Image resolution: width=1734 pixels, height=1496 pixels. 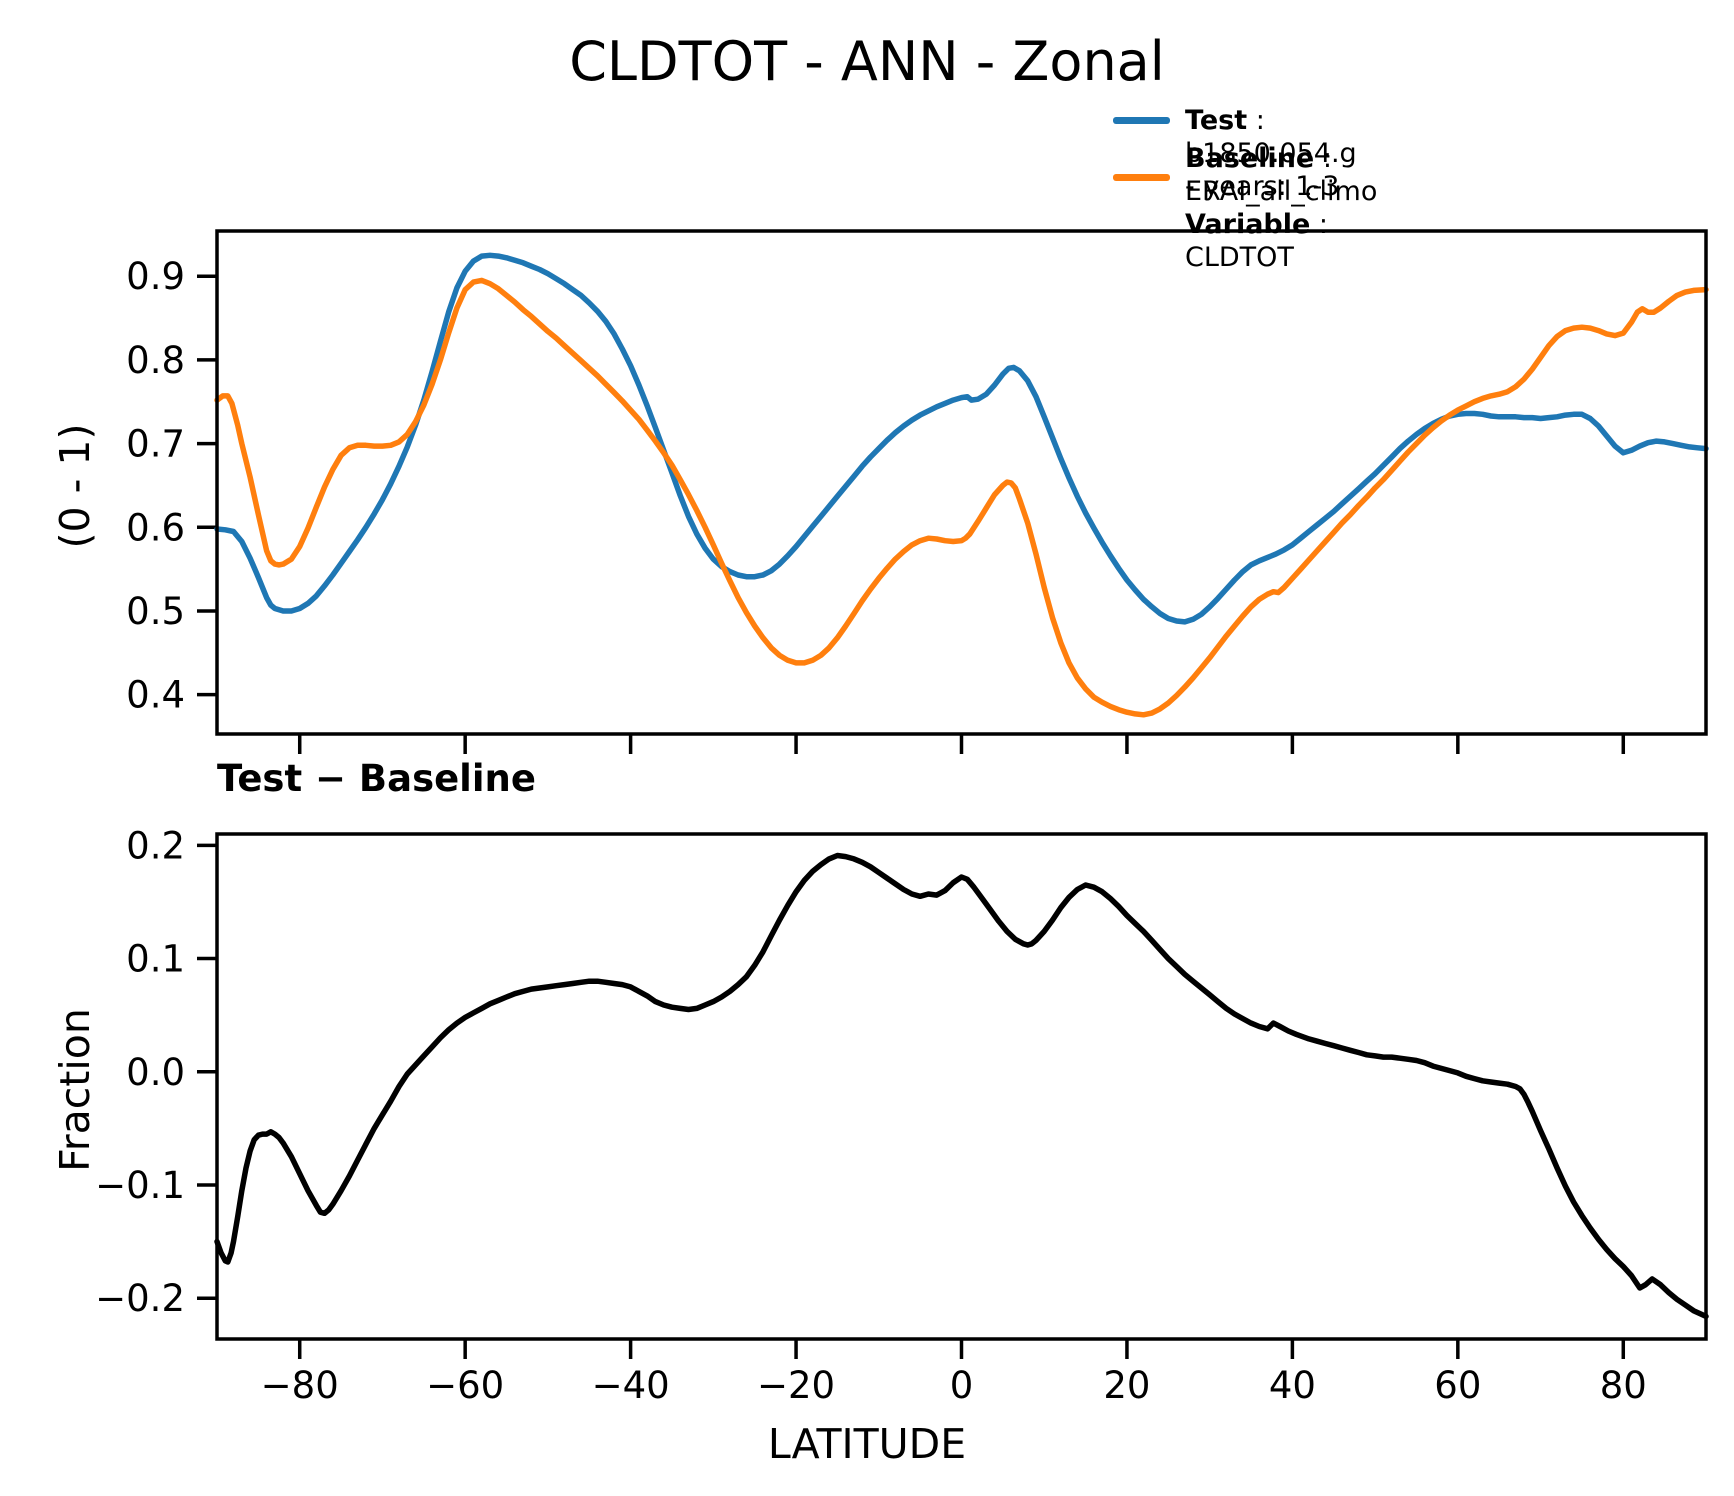 I want to click on y-tick-label: 0.5, so click(x=155, y=611).